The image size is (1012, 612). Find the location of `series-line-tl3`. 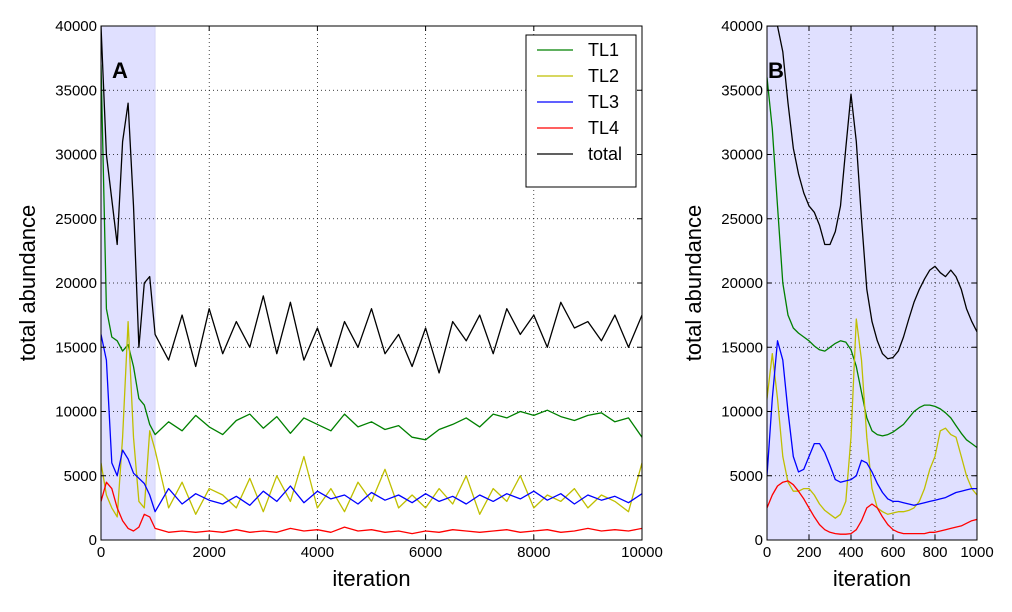

series-line-tl3 is located at coordinates (872, 423).